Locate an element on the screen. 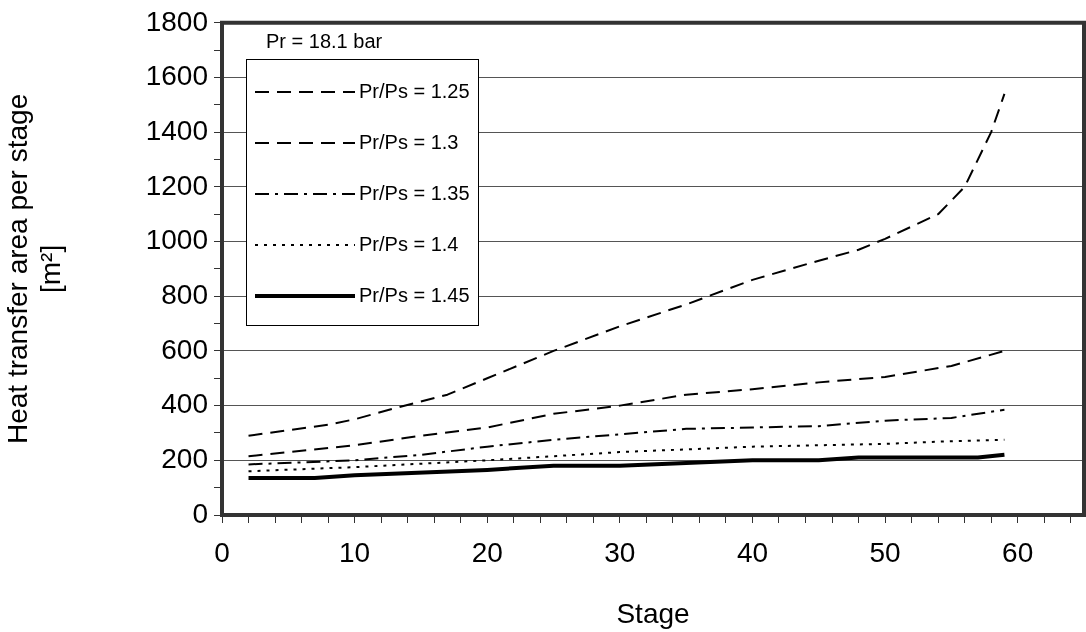 The image size is (1086, 632). y-axis-title: Heat transfer area per stage [m²] is located at coordinates (34, 268).